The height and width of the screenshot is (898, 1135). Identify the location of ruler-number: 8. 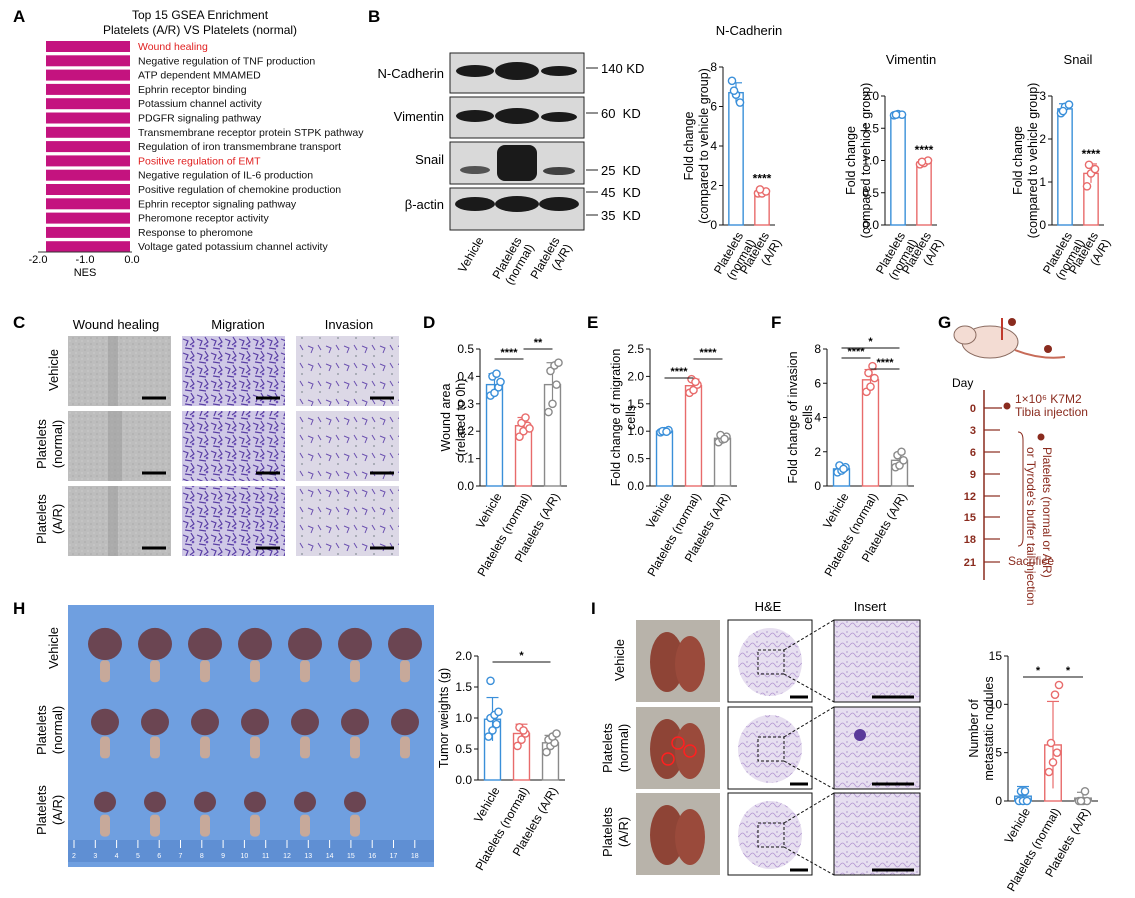
(202, 856).